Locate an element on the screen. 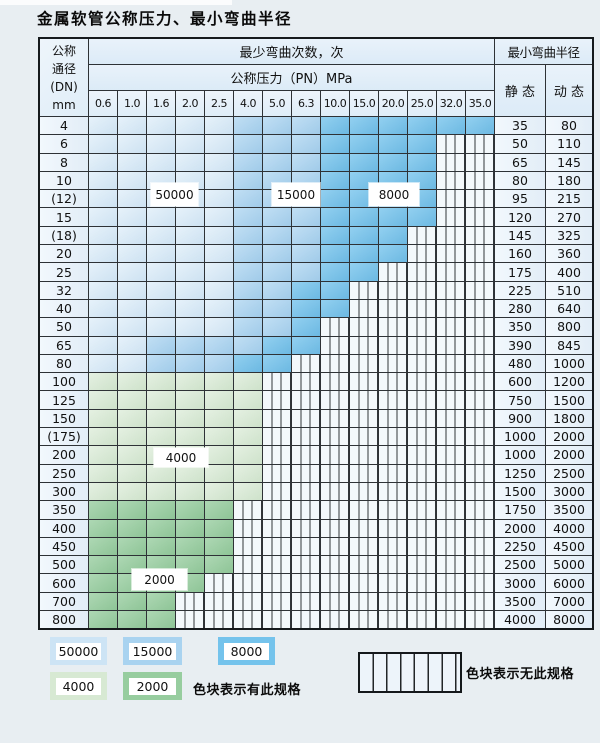  dn-cell: 4 is located at coordinates (64, 126).